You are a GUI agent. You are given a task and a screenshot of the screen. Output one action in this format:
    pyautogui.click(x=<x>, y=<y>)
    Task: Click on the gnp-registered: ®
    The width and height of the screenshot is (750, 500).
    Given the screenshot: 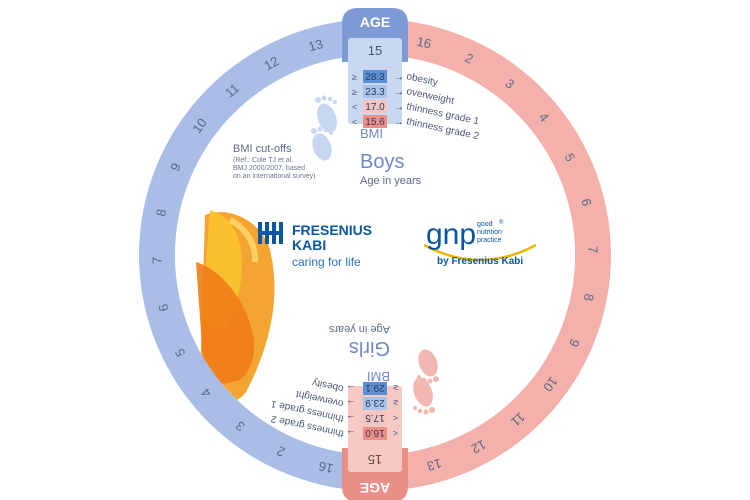 What is the action you would take?
    pyautogui.click(x=501, y=222)
    